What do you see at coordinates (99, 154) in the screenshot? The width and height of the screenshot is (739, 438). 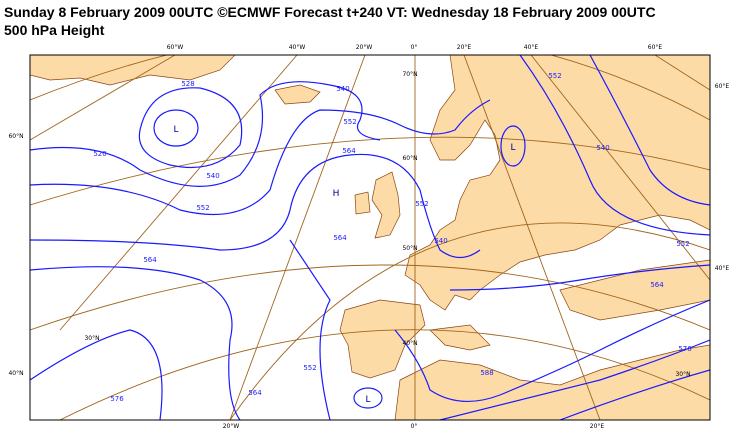 I see `contour-label: 520` at bounding box center [99, 154].